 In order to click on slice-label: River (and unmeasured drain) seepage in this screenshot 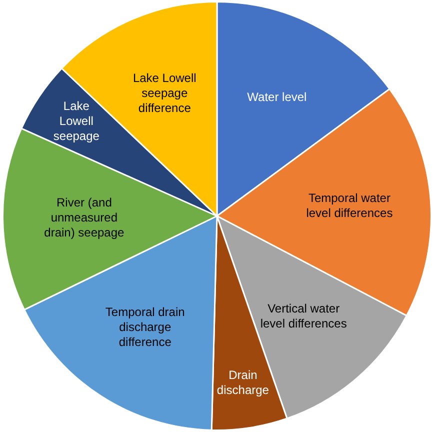, I will do `click(84, 217)`.